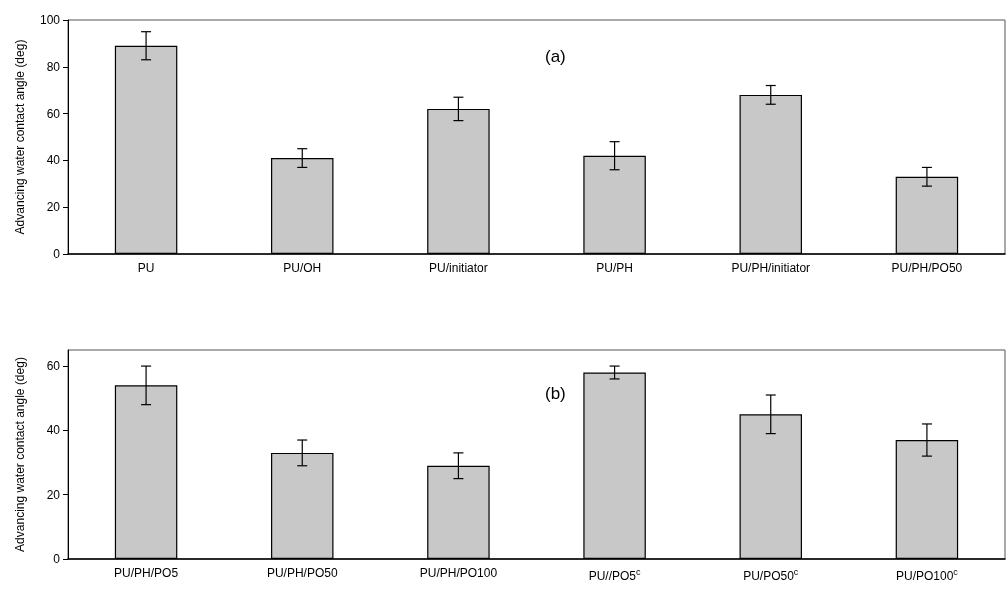 The image size is (1007, 596). I want to click on annotation: (b), so click(555, 393).